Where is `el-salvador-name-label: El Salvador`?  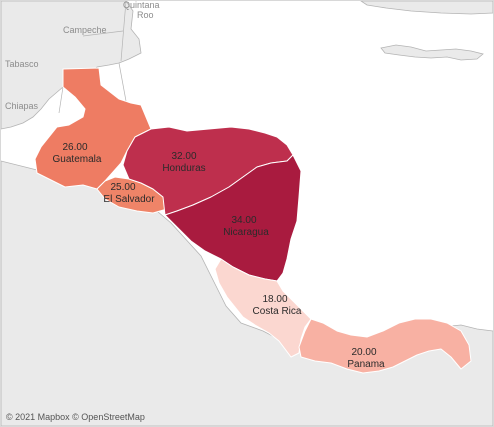 el-salvador-name-label: El Salvador is located at coordinates (129, 199).